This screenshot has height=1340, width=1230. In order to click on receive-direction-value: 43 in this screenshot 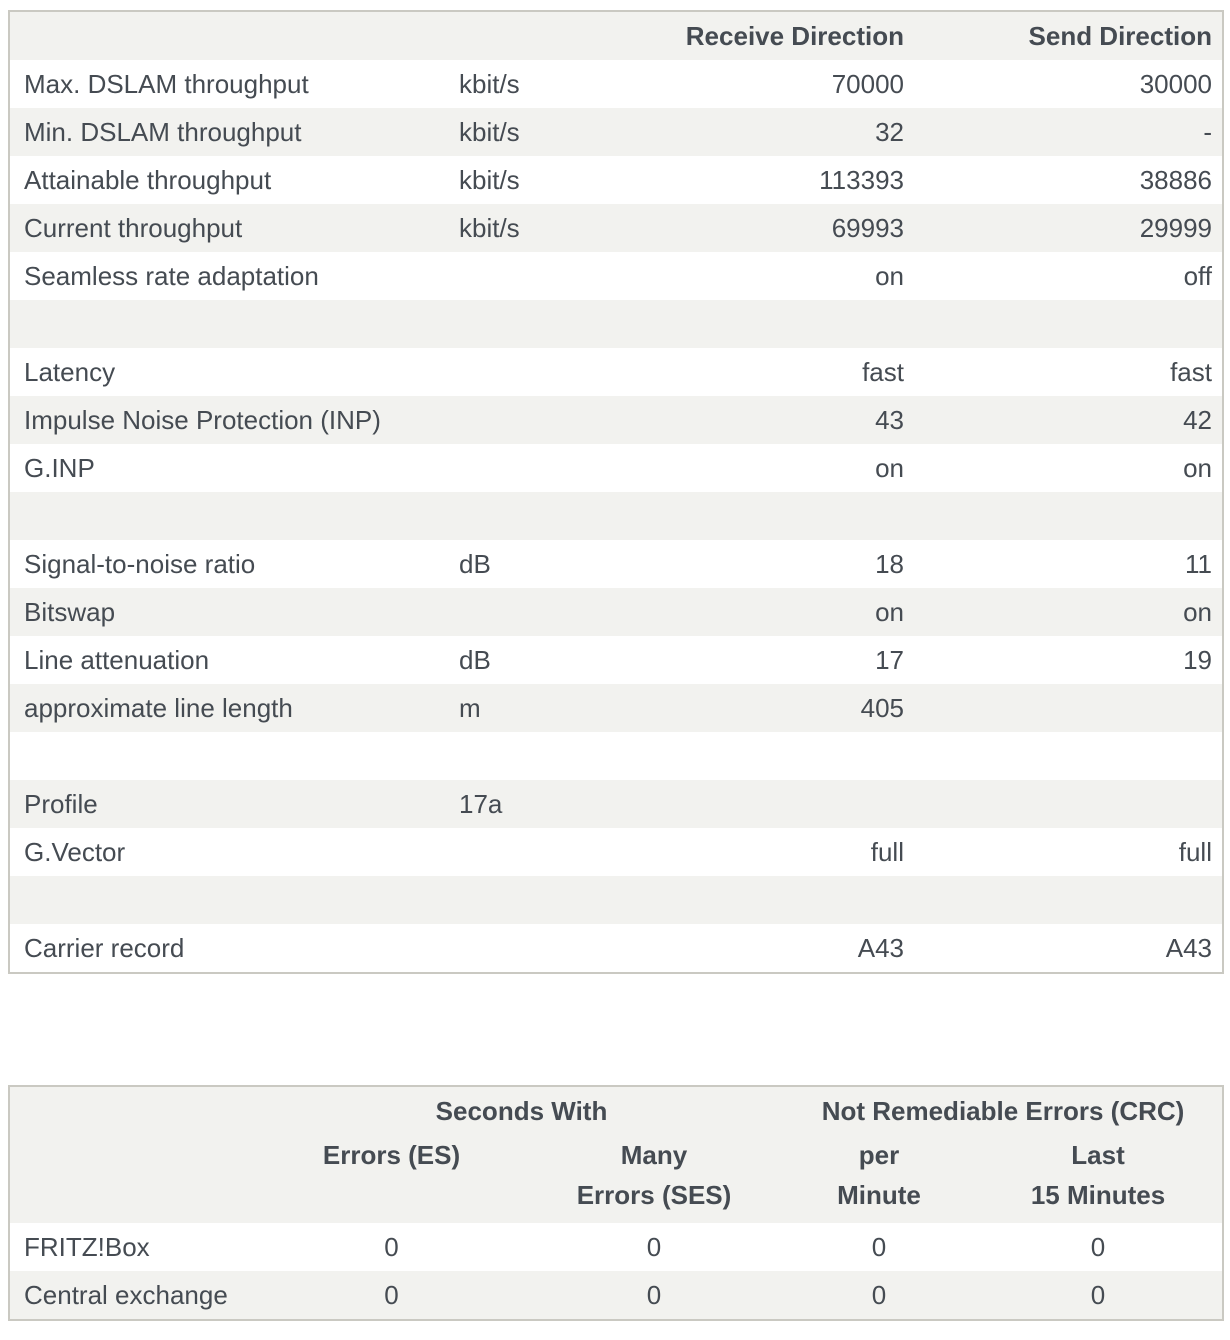, I will do `click(889, 419)`.